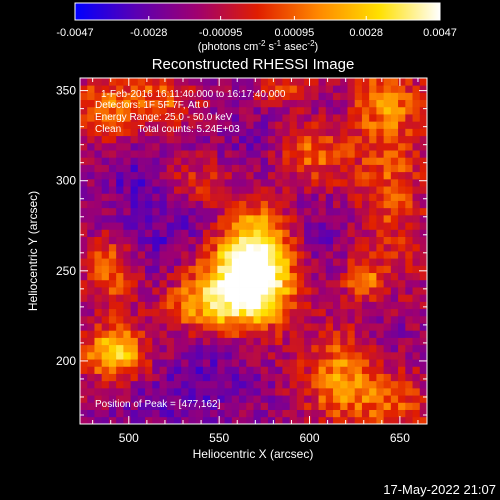  I want to click on annotation-energy: Energy Range: 25.0 - 50.0 keV, so click(164, 117).